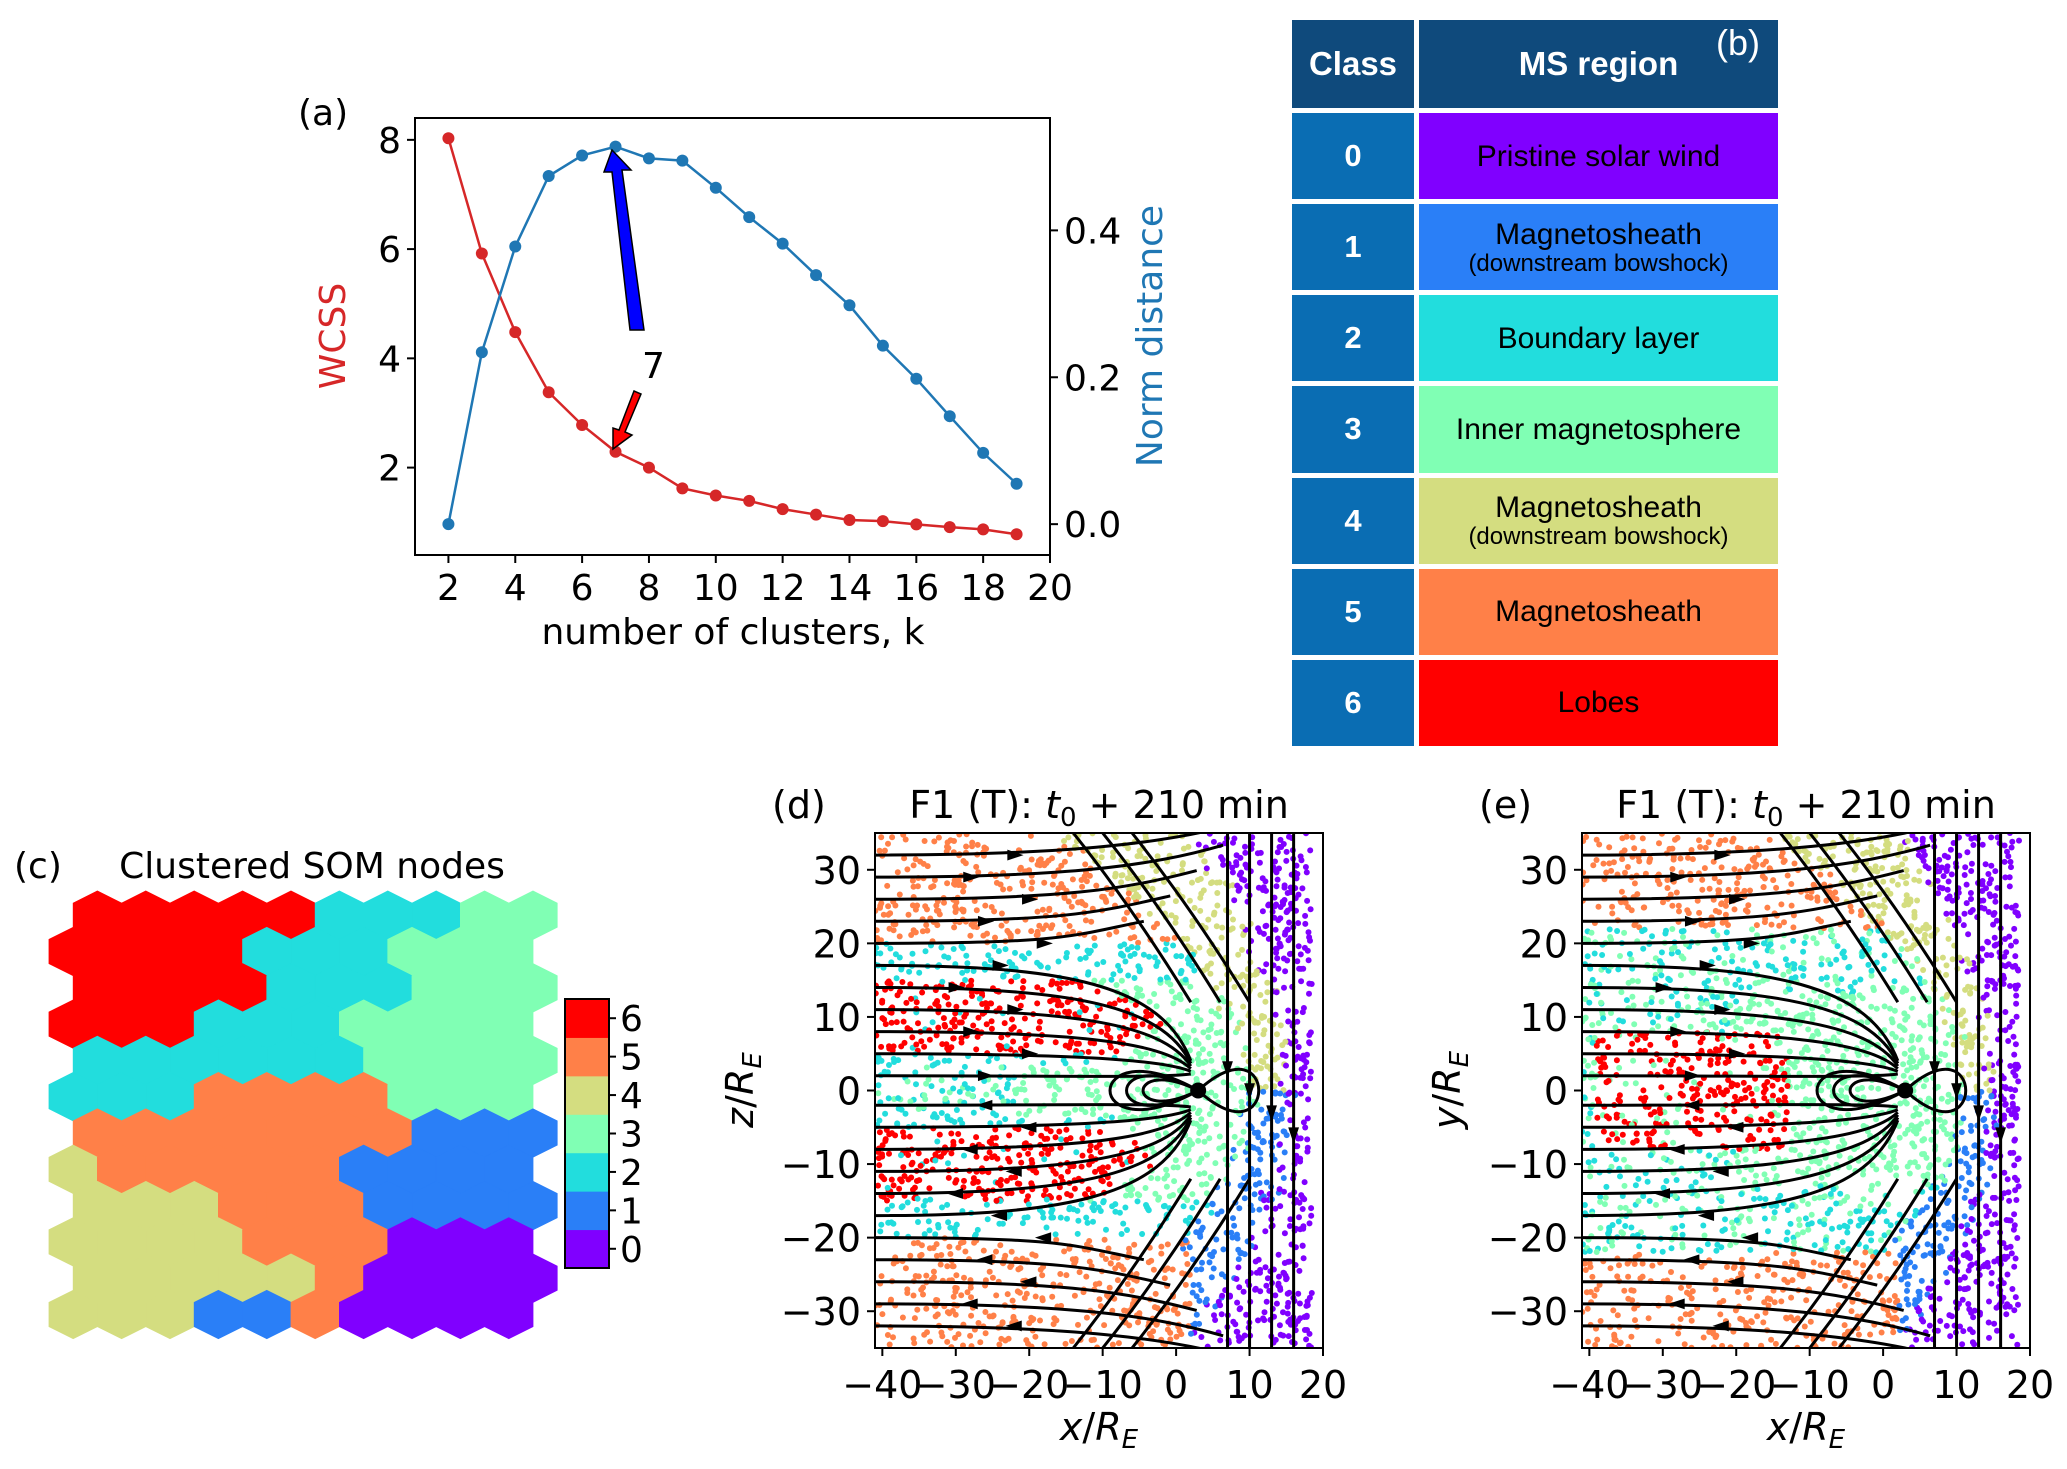 The image size is (2067, 1469). Describe the element at coordinates (1153, 1090) in the screenshot. I see `field-line-loop` at that location.